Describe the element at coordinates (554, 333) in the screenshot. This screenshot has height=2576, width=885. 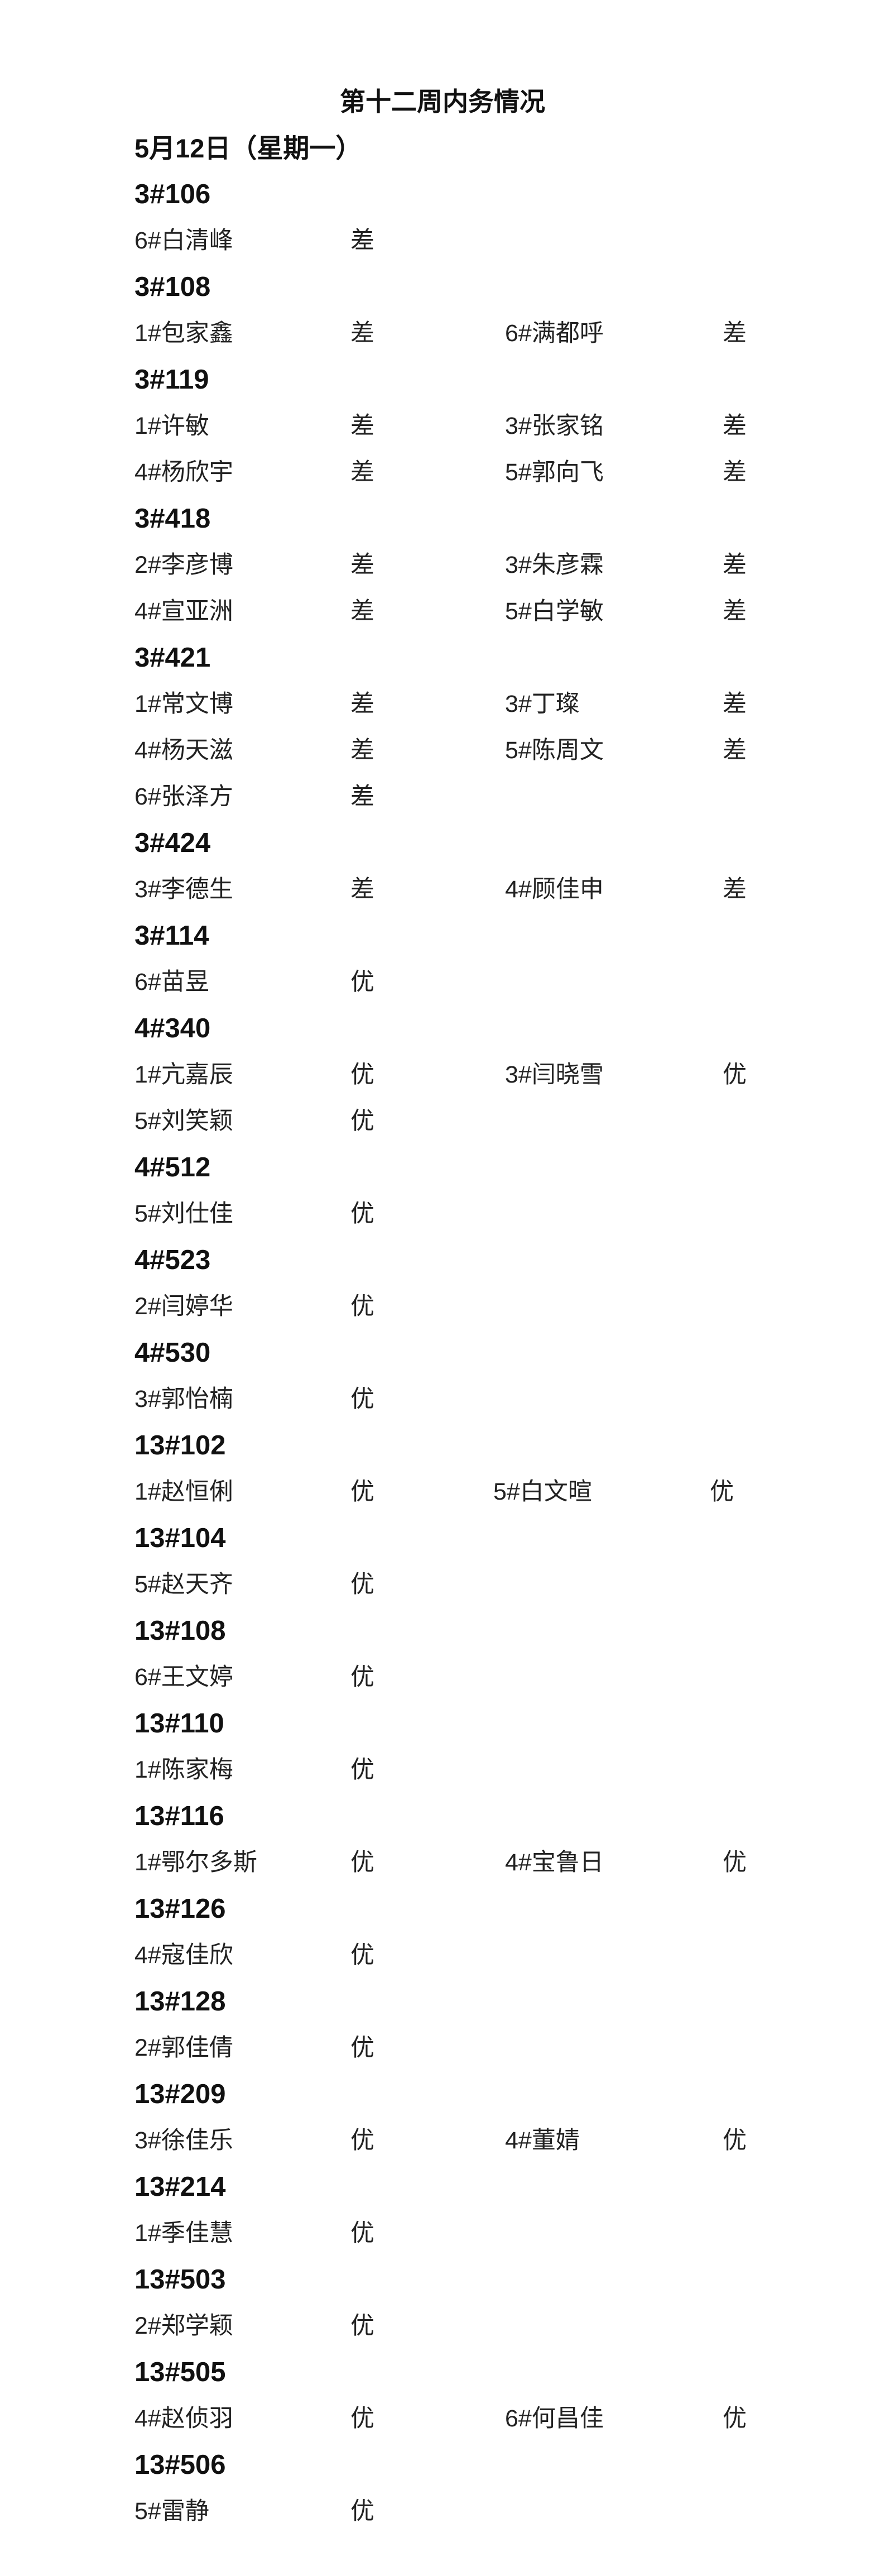
I see `student-name: 6#满都呼` at that location.